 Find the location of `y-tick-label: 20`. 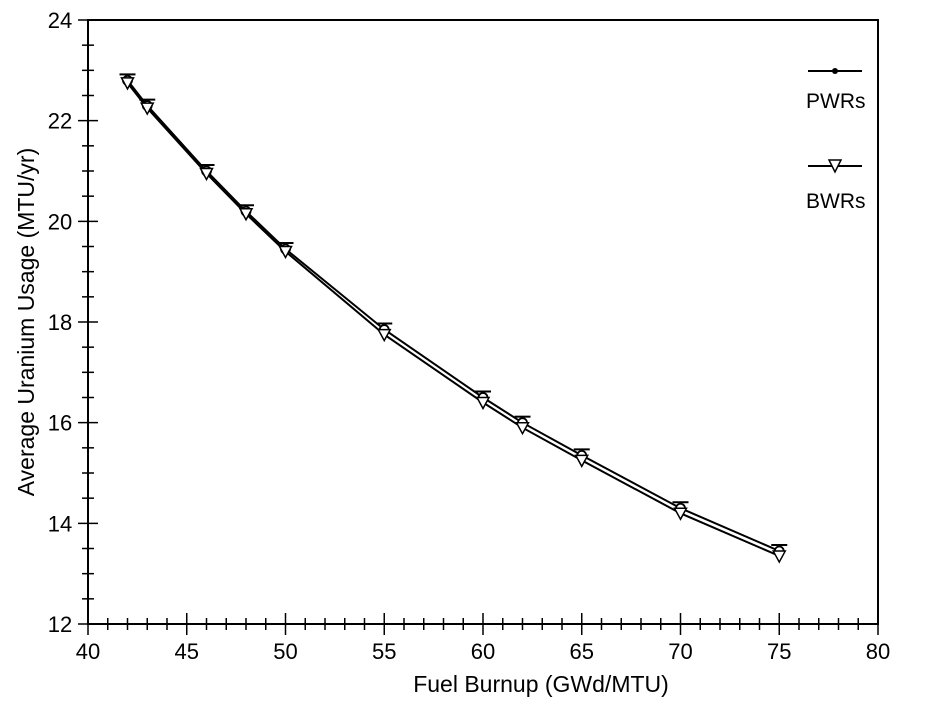

y-tick-label: 20 is located at coordinates (60, 221).